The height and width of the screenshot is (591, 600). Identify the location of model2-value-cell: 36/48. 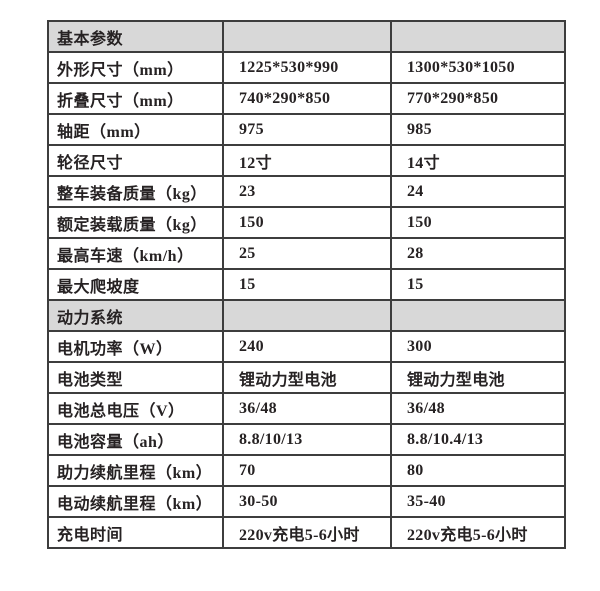
(478, 408).